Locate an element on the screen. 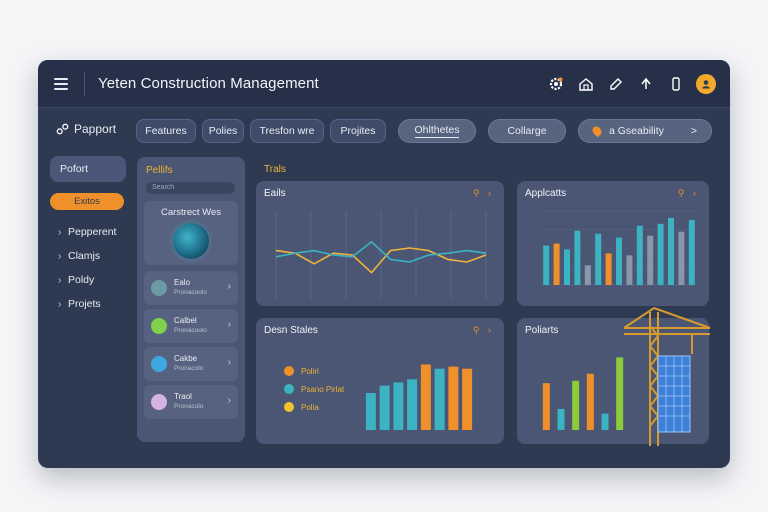 Image resolution: width=768 pixels, height=512 pixels. list-search-input: Search is located at coordinates (190, 188).